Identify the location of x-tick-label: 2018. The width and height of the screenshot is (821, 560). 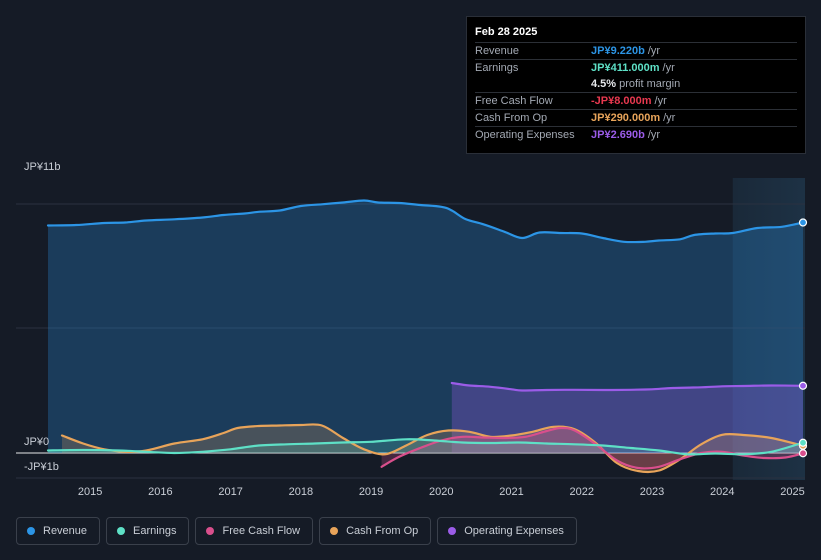
(301, 492).